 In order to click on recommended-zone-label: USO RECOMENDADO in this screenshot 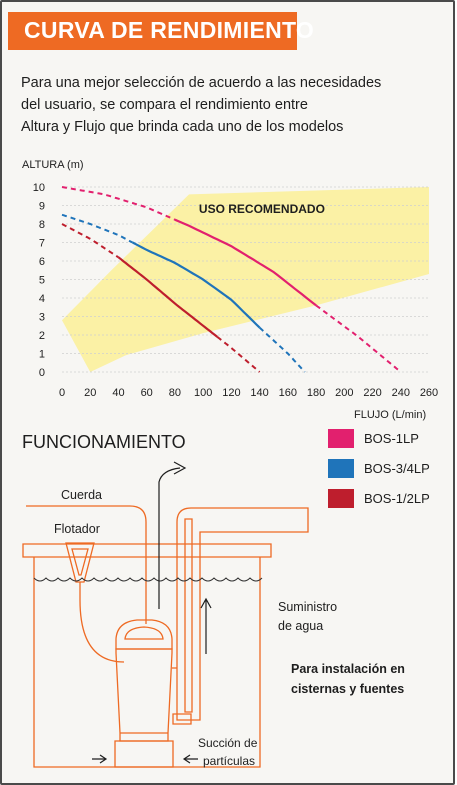, I will do `click(262, 209)`.